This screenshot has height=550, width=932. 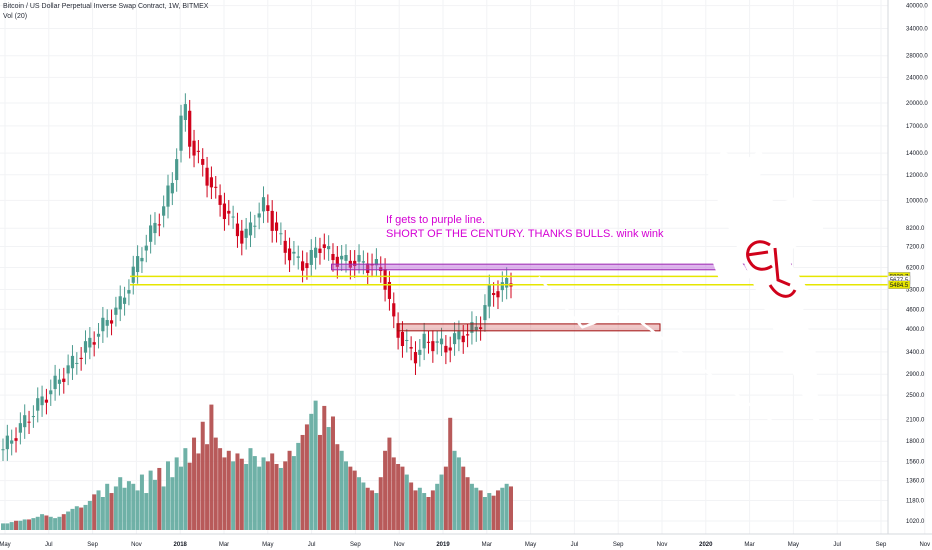 I want to click on time-tick-label: 2020, so click(x=706, y=545).